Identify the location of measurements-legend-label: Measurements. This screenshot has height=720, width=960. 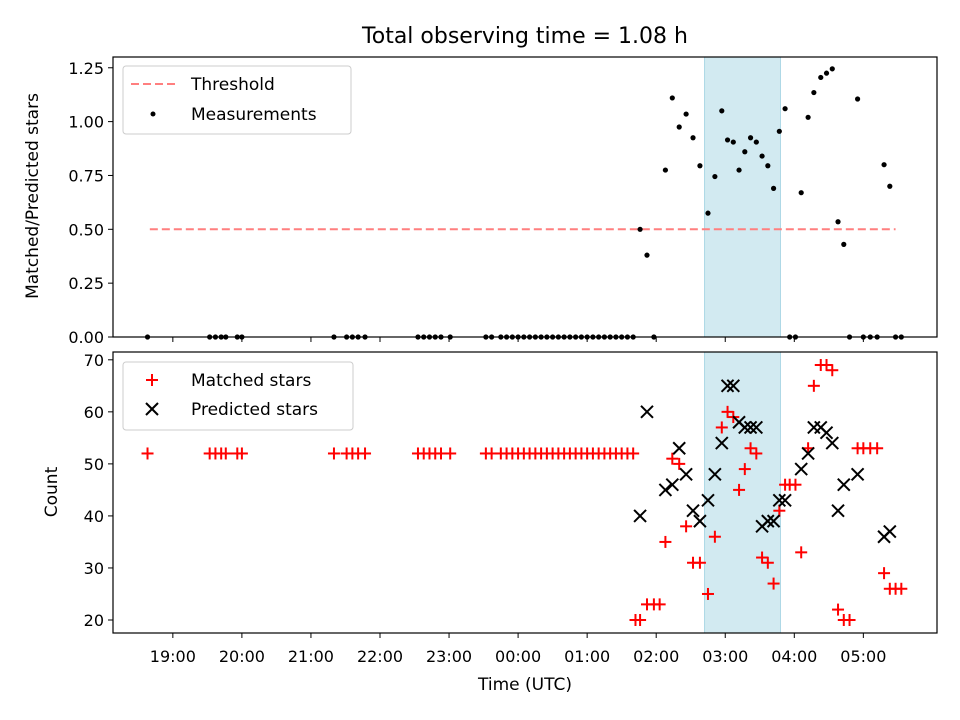
(254, 115).